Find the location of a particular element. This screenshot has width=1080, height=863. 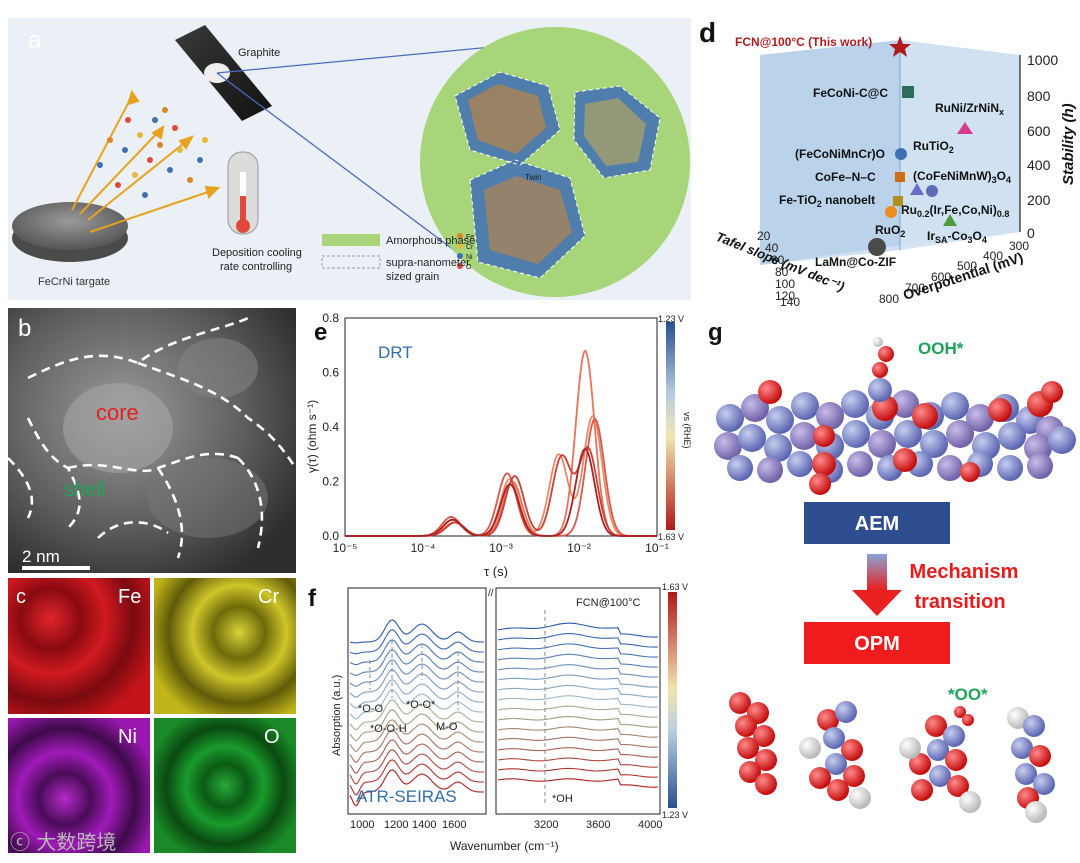

tem-image: core shell 2 nm b is located at coordinates (152, 440).